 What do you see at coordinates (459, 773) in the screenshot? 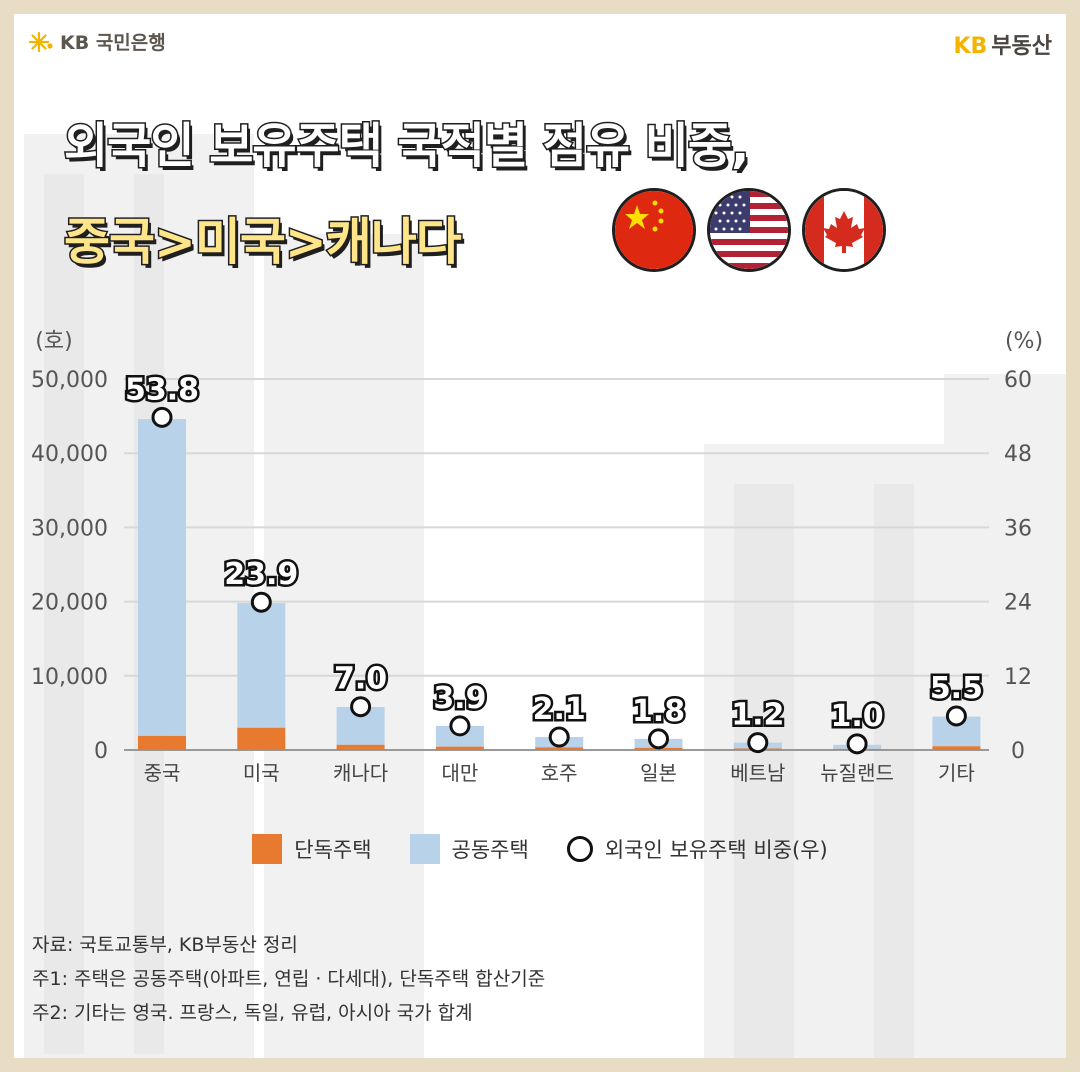
I see `category-label: 대만` at bounding box center [459, 773].